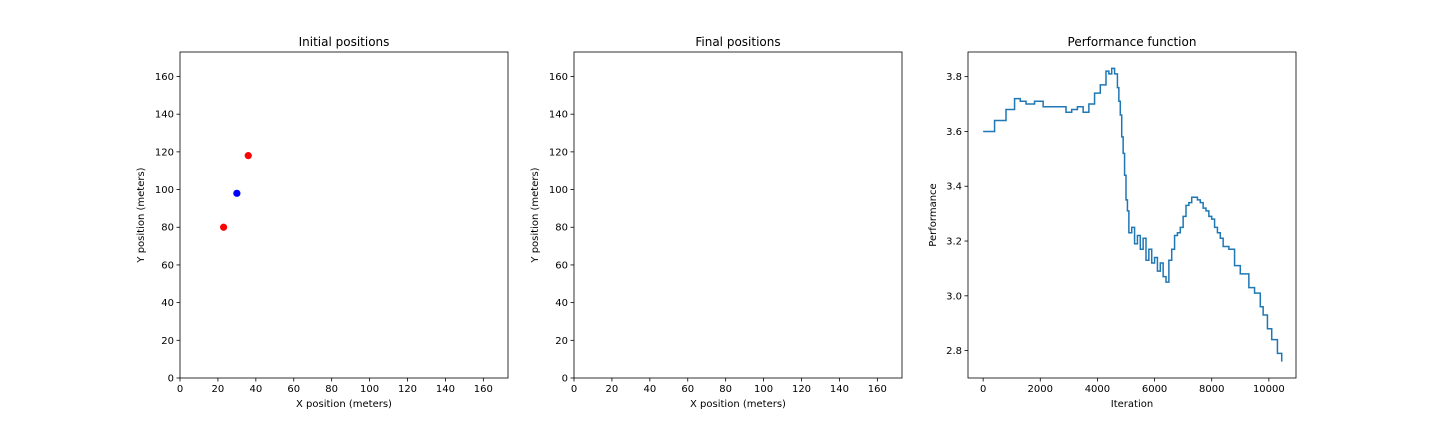 This screenshot has width=1440, height=432. I want to click on performance-function-x-axis-label: Iteration, so click(1132, 404).